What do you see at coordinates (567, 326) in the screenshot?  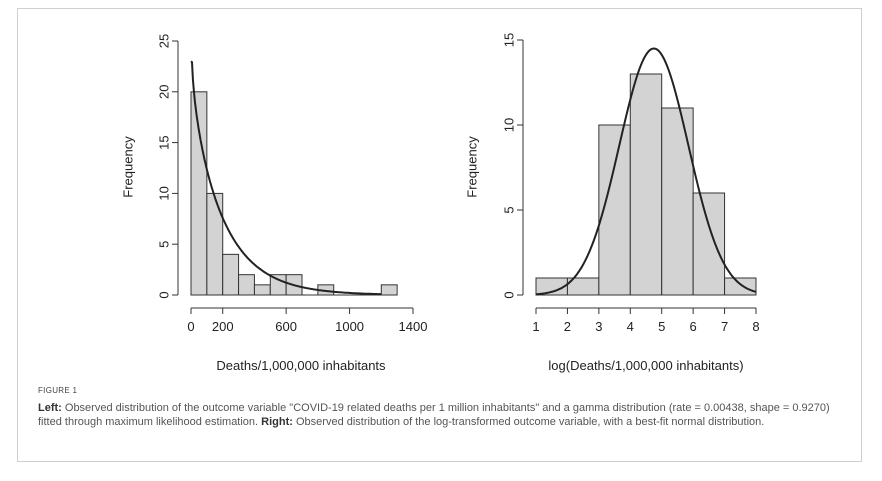 I see `x-tick-label: 2` at bounding box center [567, 326].